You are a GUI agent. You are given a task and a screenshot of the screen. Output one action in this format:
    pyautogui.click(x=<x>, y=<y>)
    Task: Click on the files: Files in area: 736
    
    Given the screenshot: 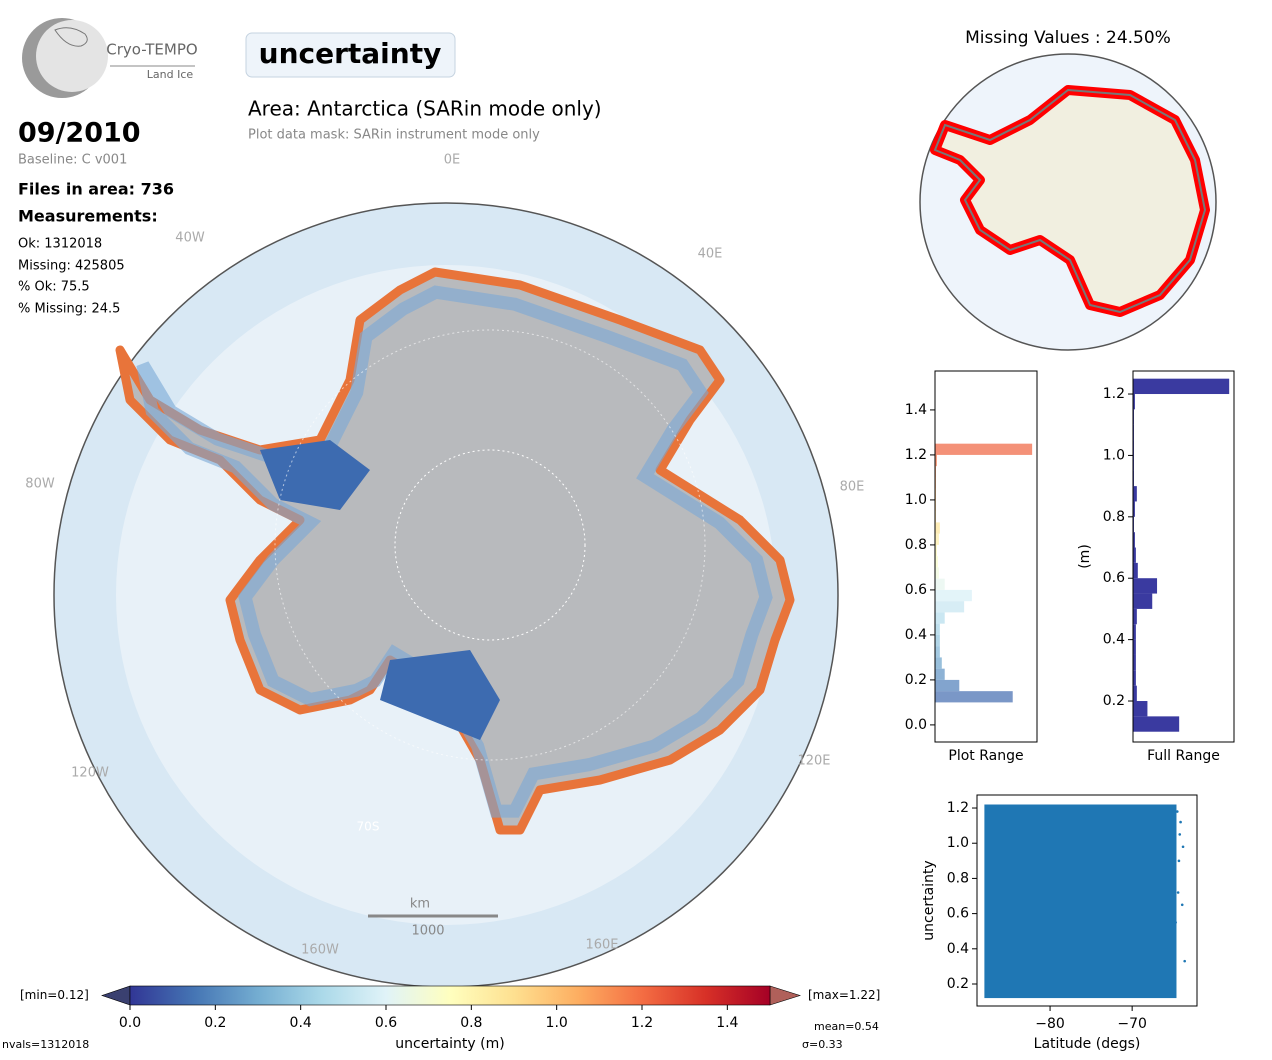 What is the action you would take?
    pyautogui.click(x=96, y=189)
    